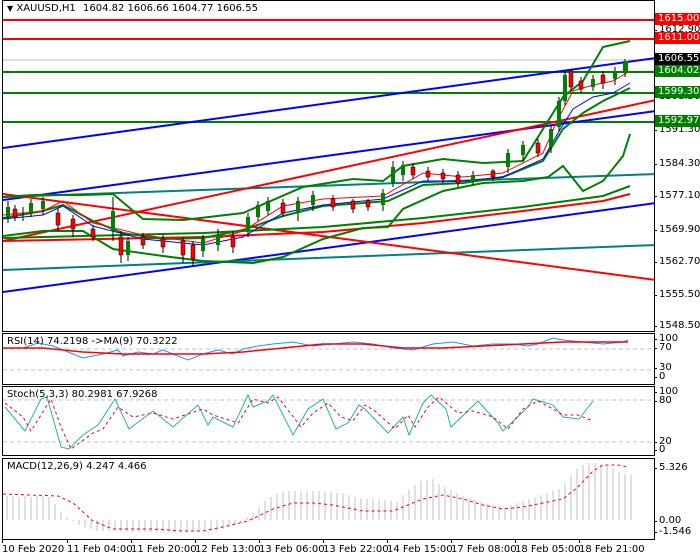 Image resolution: width=700 pixels, height=560 pixels. I want to click on price-tick: 1584.30, so click(676, 163).